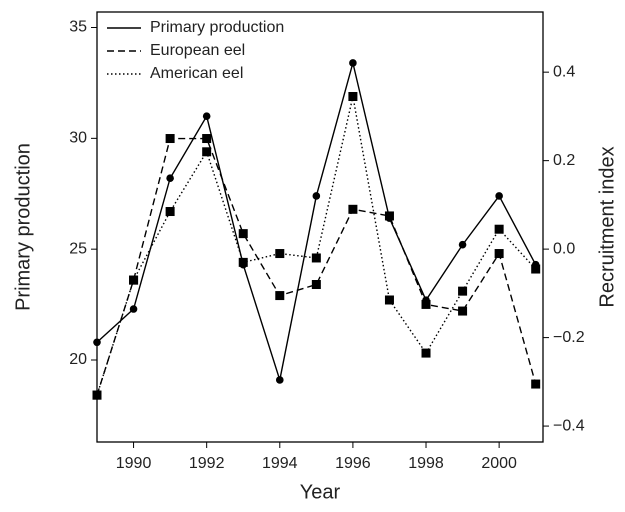 The width and height of the screenshot is (625, 512). I want to click on legend-label: American eel, so click(196, 73).